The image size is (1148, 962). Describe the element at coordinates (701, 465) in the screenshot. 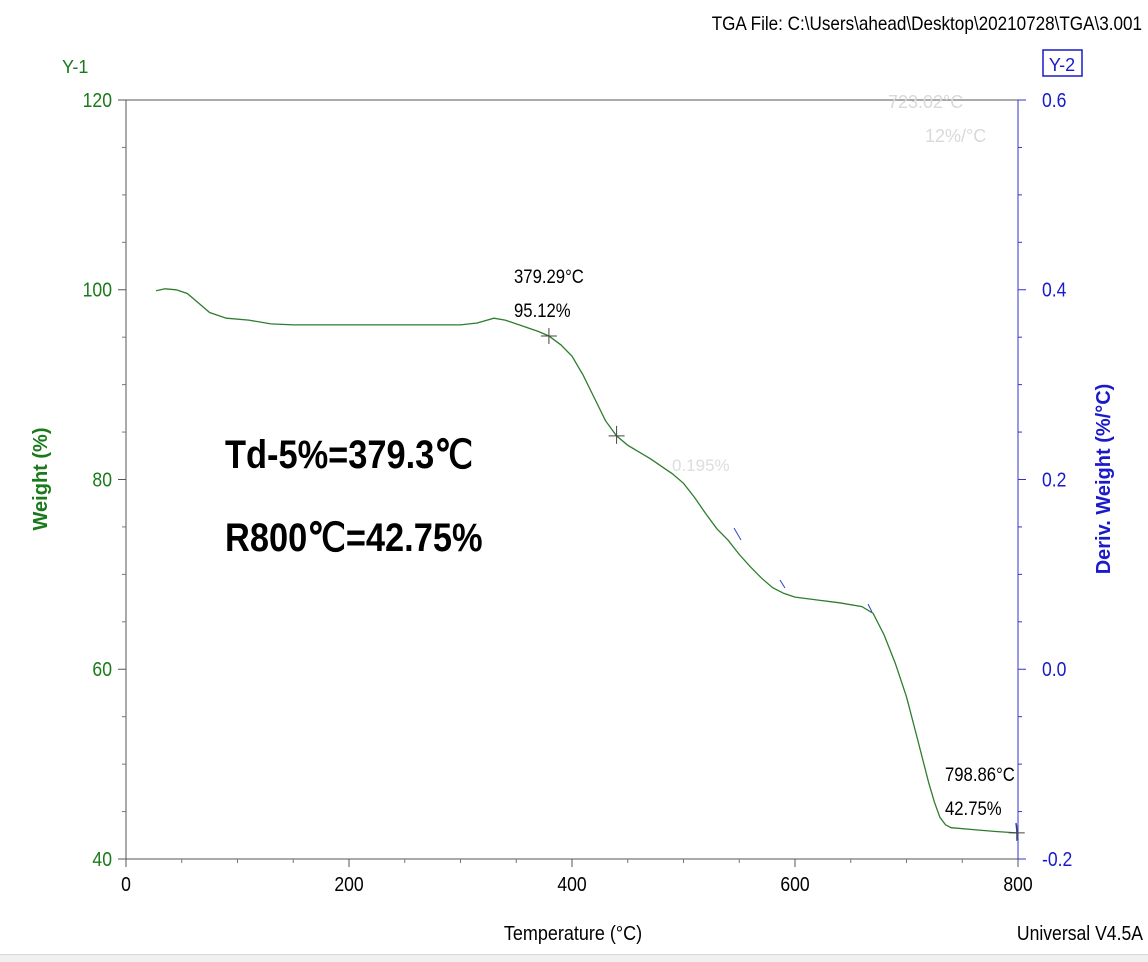

I see `faint-label-residue: 0.195%` at that location.